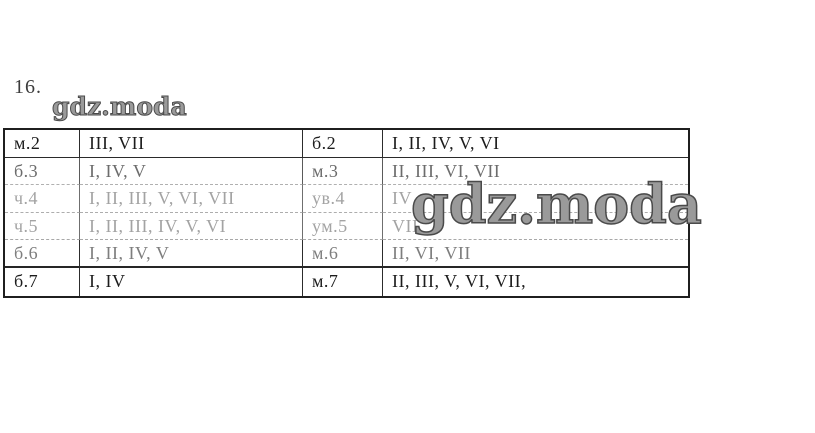 The width and height of the screenshot is (815, 433). What do you see at coordinates (42, 144) in the screenshot?
I see `interval-label: м.2` at bounding box center [42, 144].